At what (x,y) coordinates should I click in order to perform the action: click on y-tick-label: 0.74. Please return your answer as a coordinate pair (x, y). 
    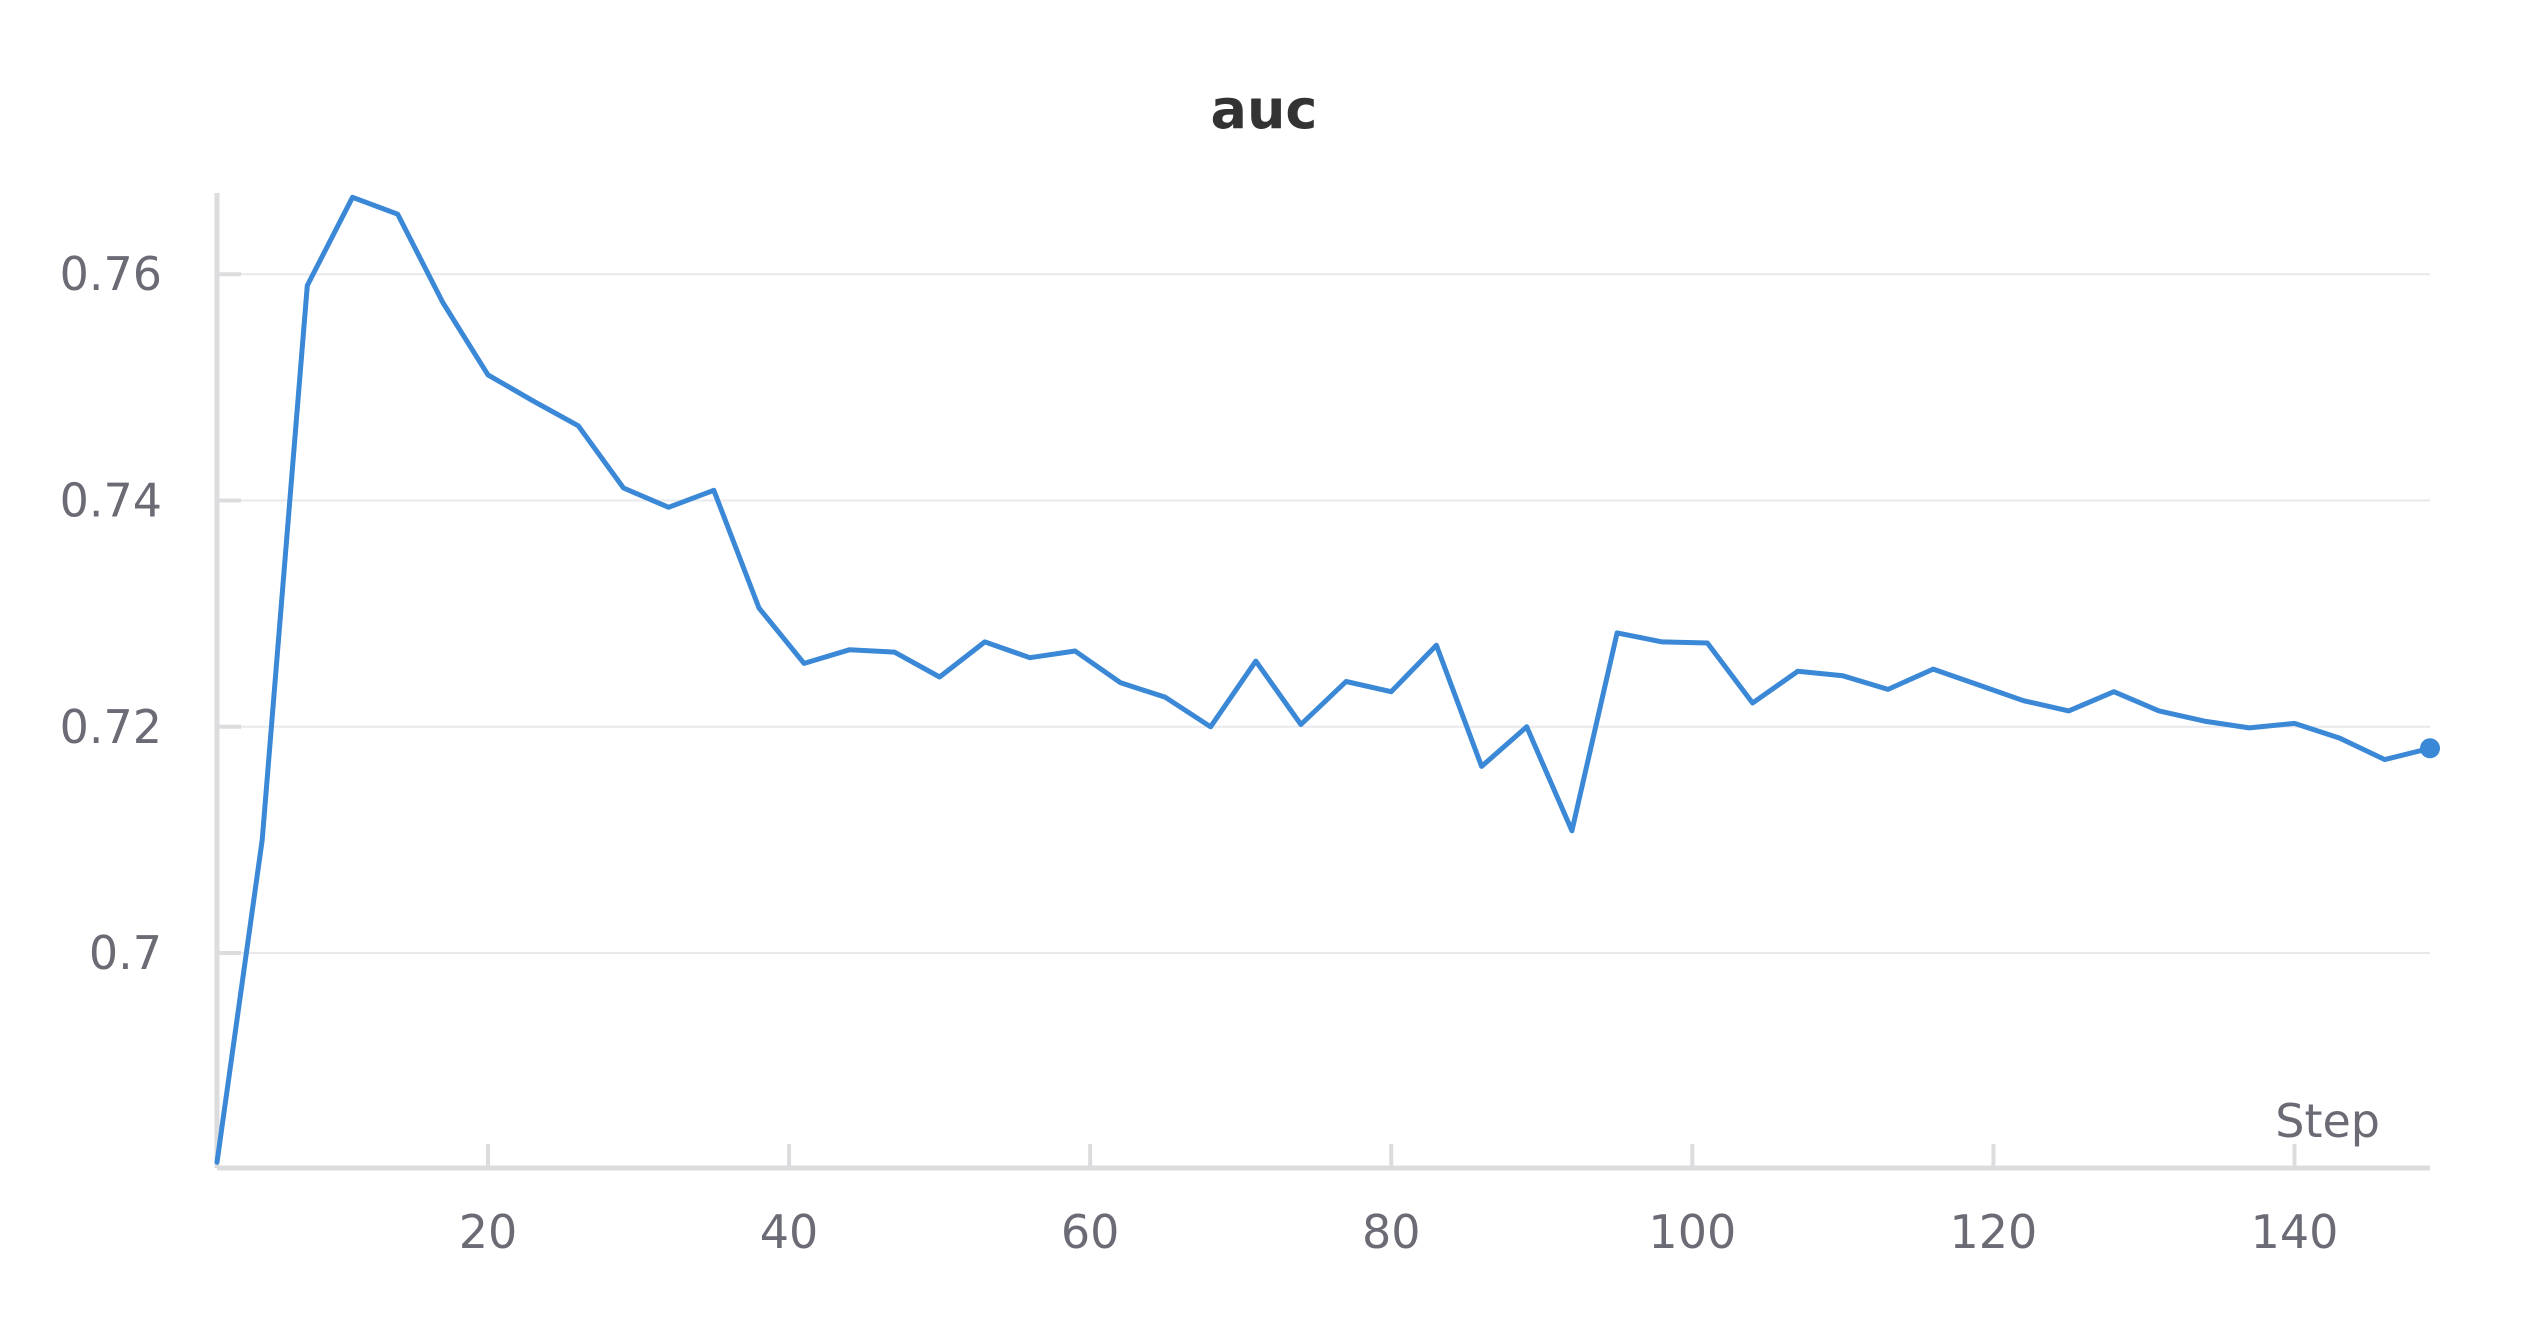
    Looking at the image, I should click on (111, 500).